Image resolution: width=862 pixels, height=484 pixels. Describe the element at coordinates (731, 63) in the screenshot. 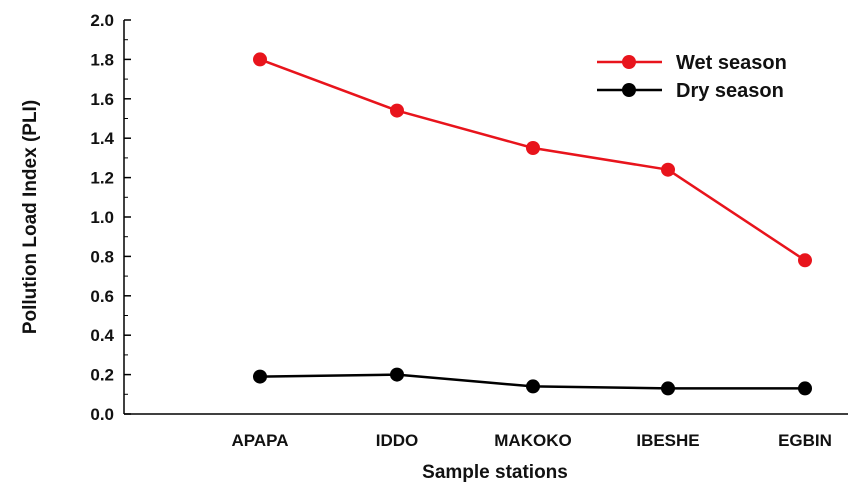

I see `legend-label-wet-season: Wet season` at that location.